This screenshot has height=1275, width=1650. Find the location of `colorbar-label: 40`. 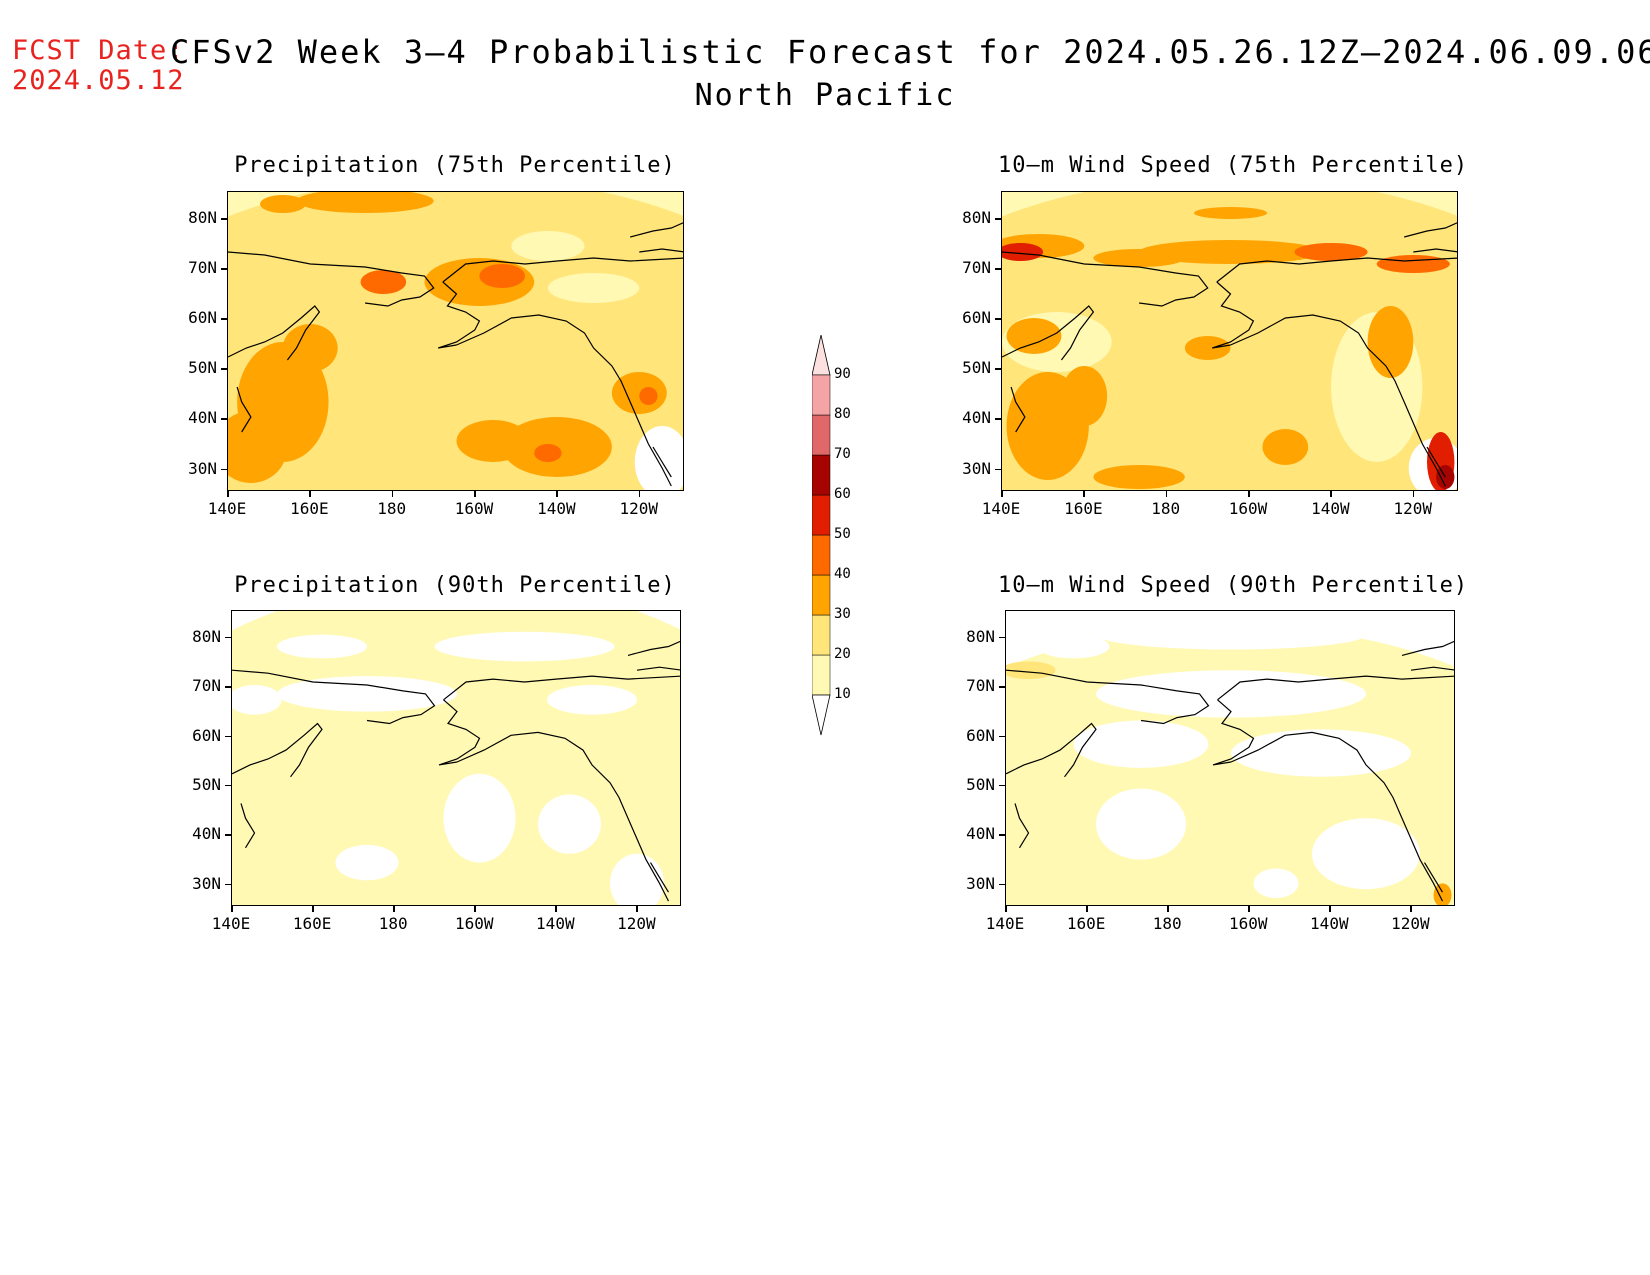

colorbar-label: 40 is located at coordinates (842, 574).